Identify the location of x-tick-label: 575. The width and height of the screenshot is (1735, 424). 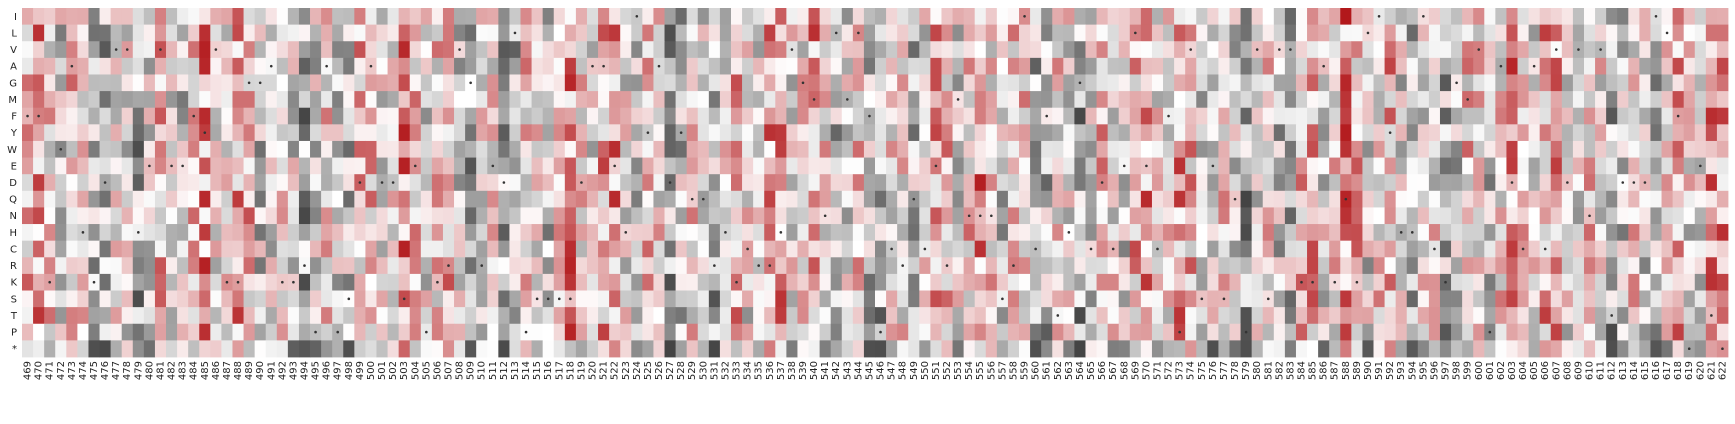
(1202, 370).